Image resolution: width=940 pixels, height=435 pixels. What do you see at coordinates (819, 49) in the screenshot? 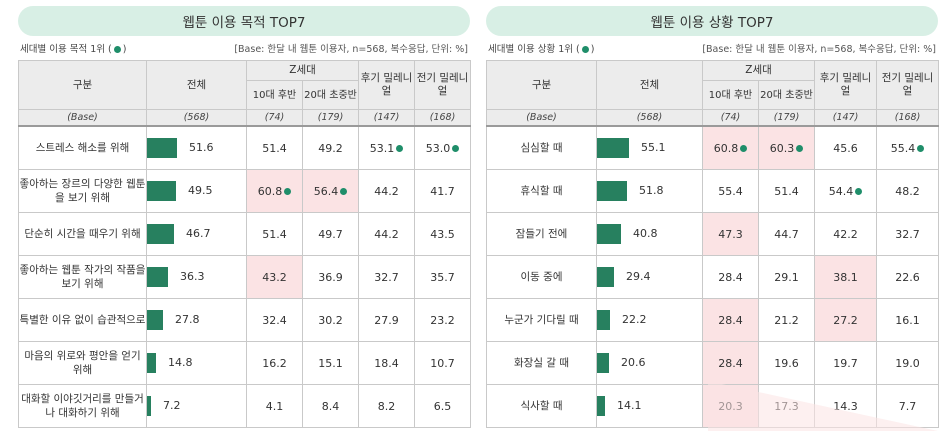
I see `base-note: [Base: 한달 내 웹툰 이용자, n=568, 복수응답, 단위: %]` at bounding box center [819, 49].